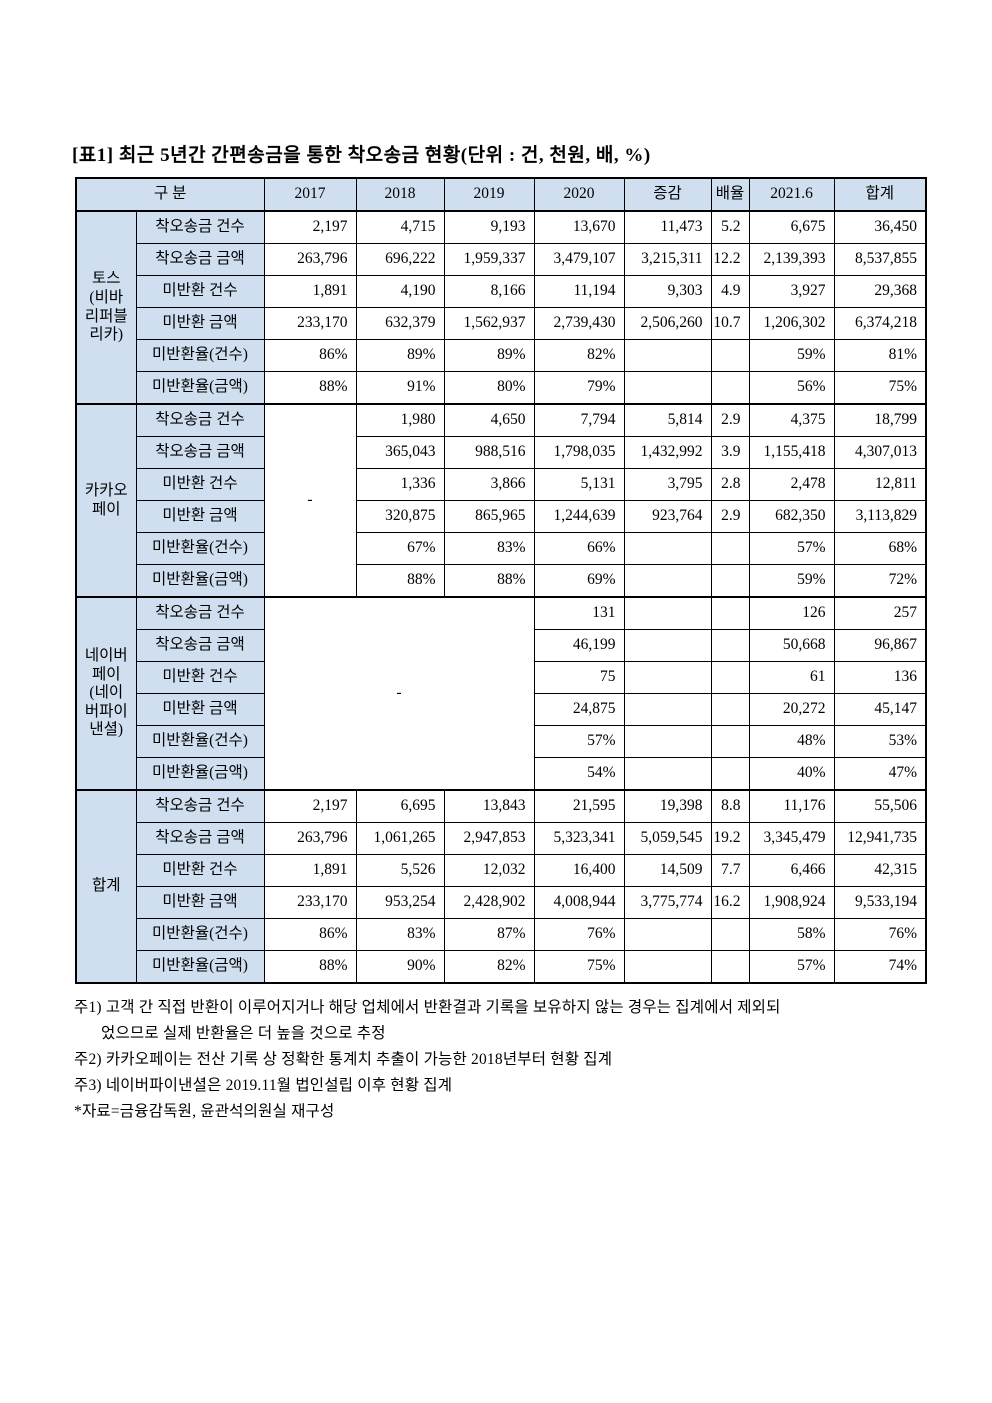 The image size is (992, 1403). What do you see at coordinates (730, 870) in the screenshot?
I see `value-cell: 7.7` at bounding box center [730, 870].